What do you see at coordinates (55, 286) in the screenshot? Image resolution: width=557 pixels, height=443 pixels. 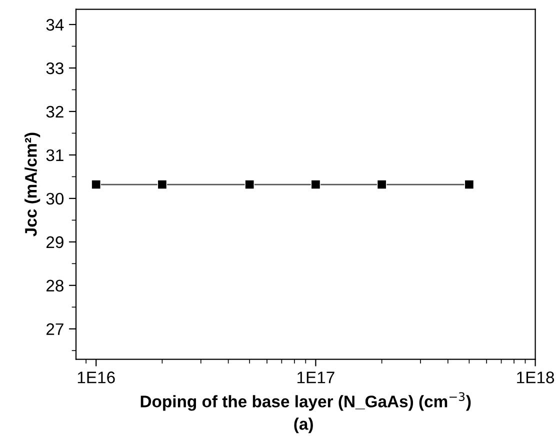 I see `y-tick-label: 28` at bounding box center [55, 286].